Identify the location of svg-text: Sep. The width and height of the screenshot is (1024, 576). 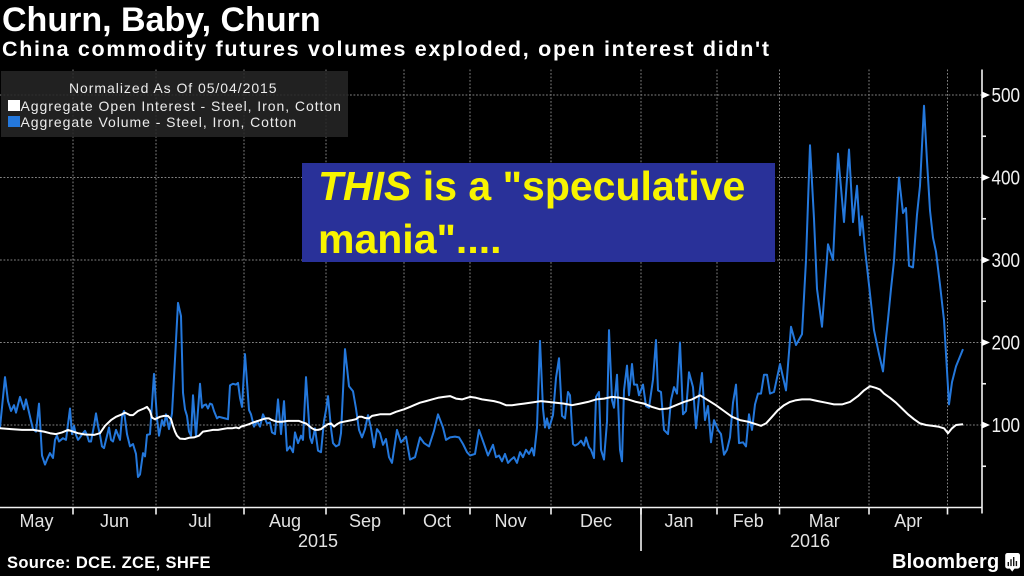
(365, 521).